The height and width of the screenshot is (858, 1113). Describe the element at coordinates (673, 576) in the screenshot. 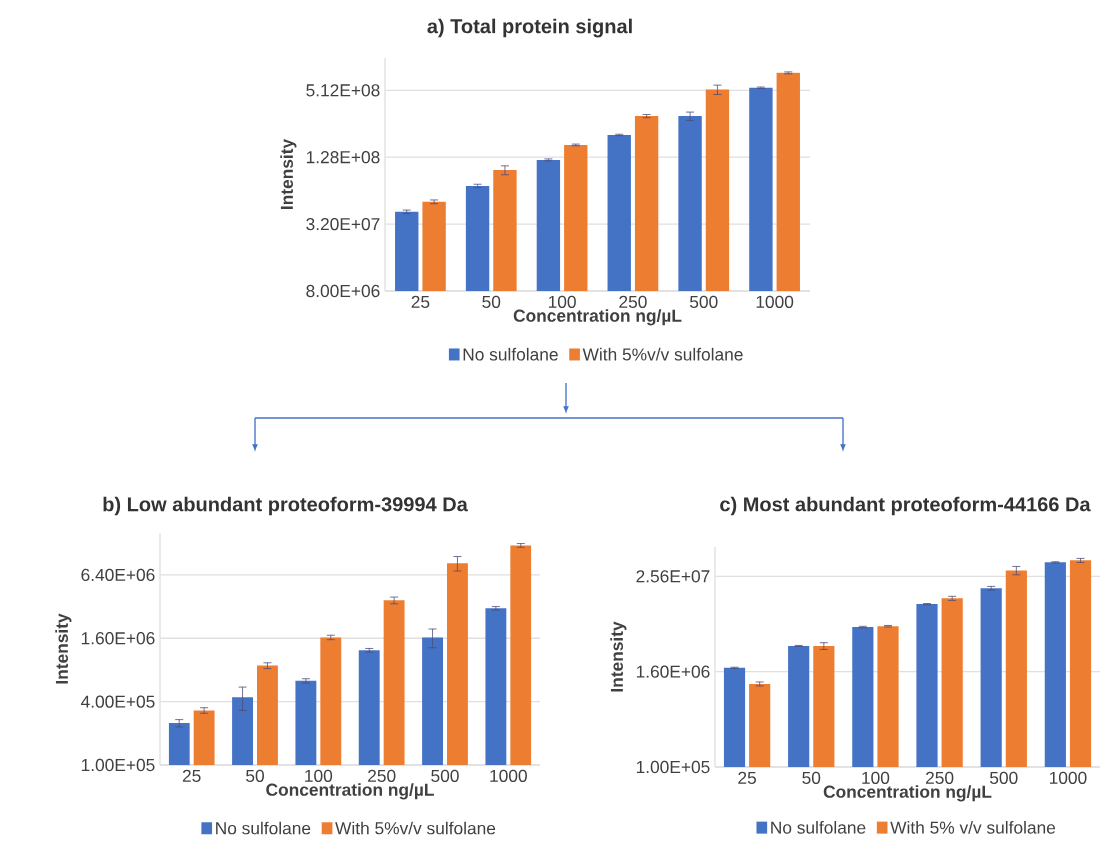

I see `y-tick-label: 2.56E+07` at that location.